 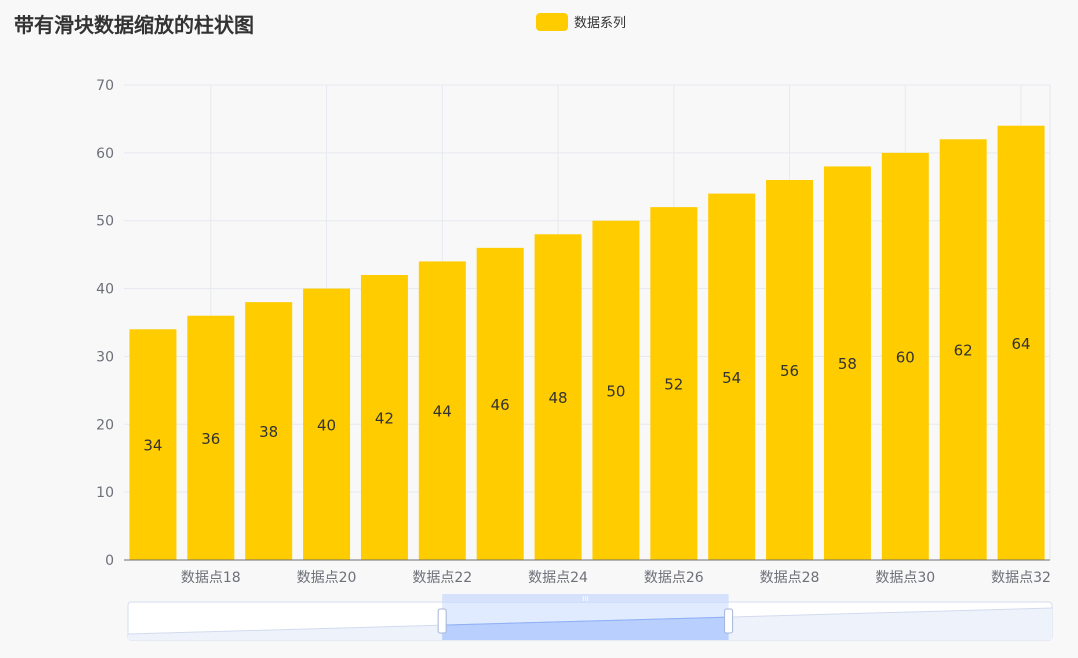 I want to click on datazoom-start-handle, so click(x=442, y=621).